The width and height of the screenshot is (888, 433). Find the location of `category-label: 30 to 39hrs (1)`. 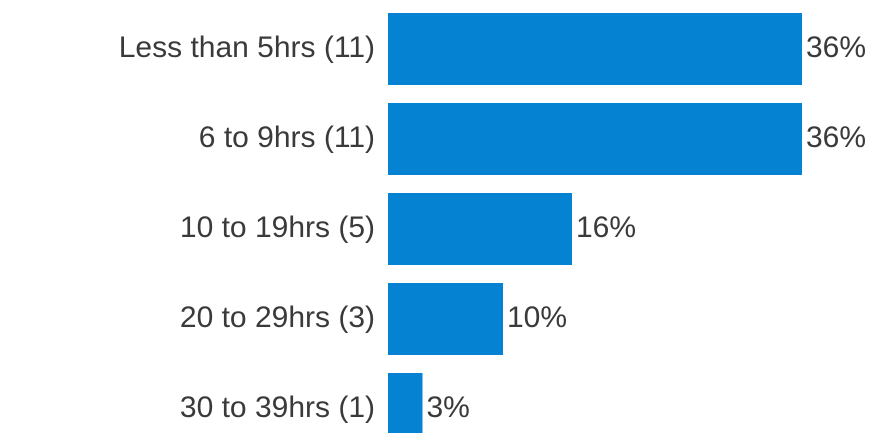

category-label: 30 to 39hrs (1) is located at coordinates (277, 407).